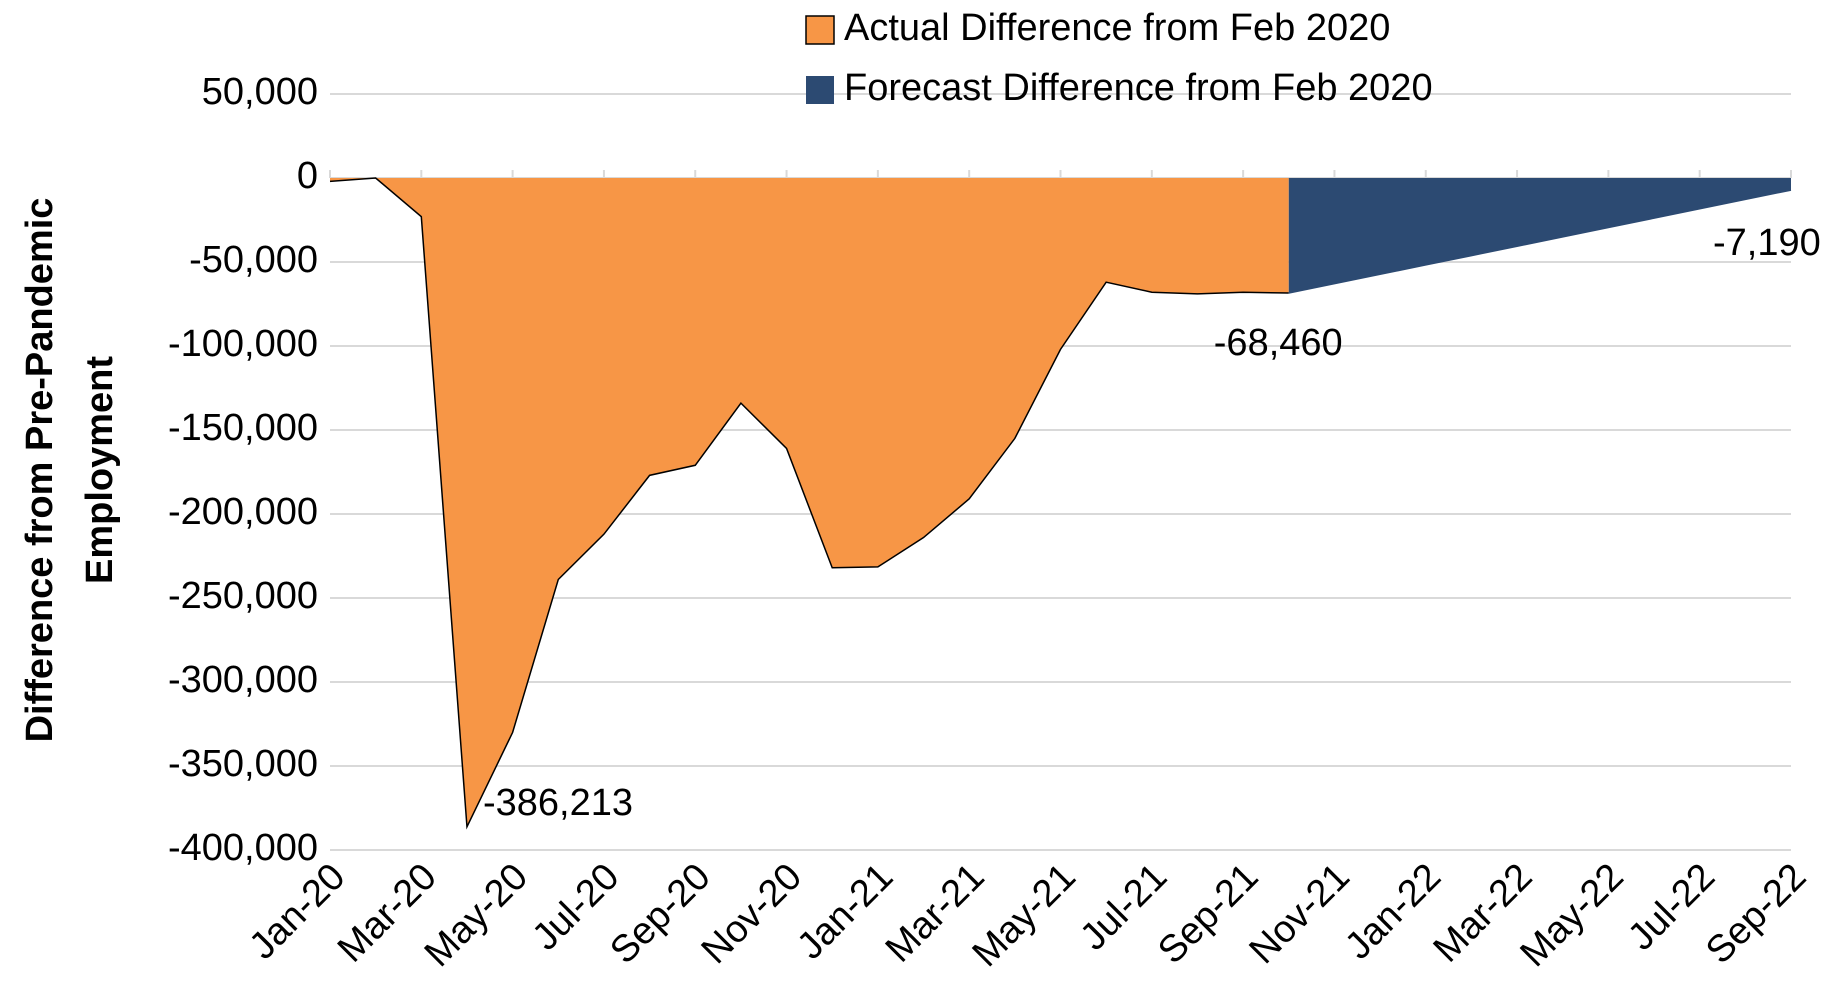 The height and width of the screenshot is (994, 1842). I want to click on area, so click(1539, 236).